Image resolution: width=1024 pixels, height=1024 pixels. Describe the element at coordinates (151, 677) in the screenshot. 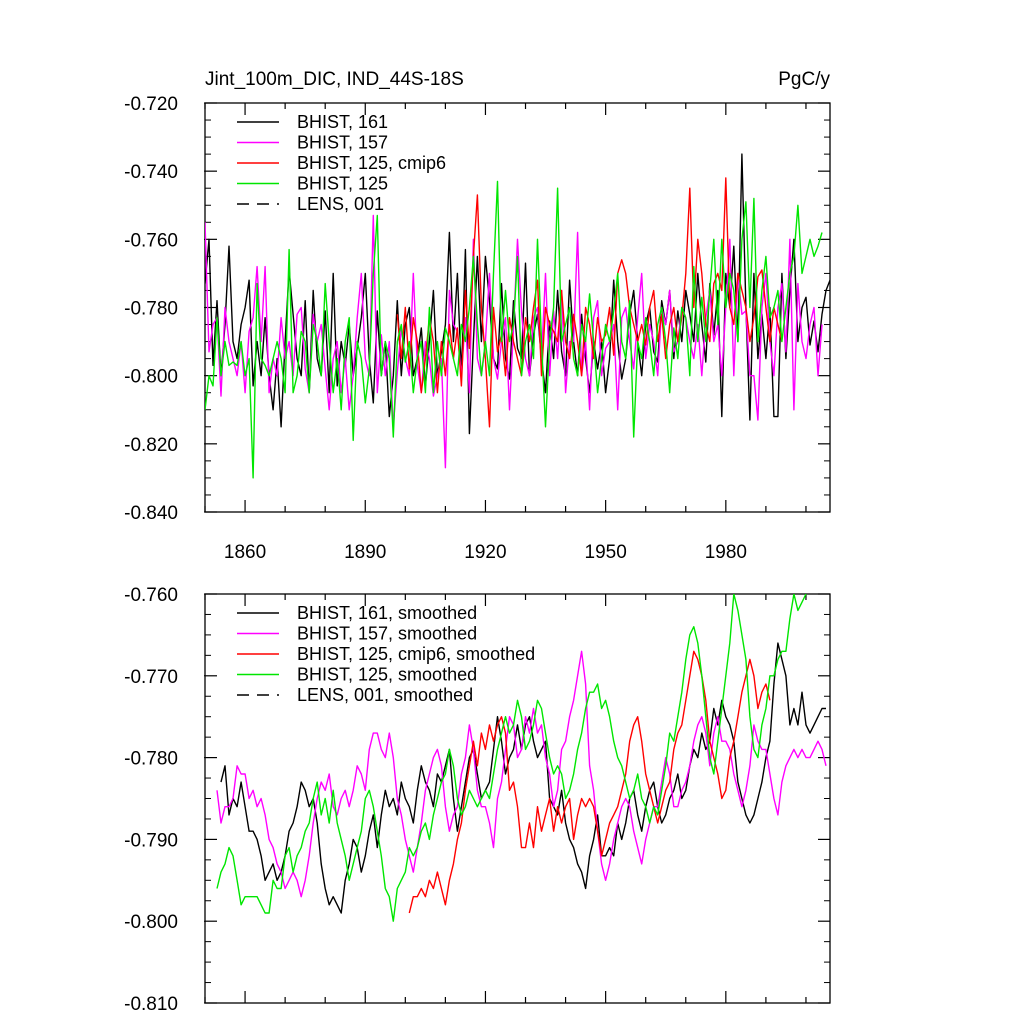

I see `y-tick-label: -0.770` at that location.